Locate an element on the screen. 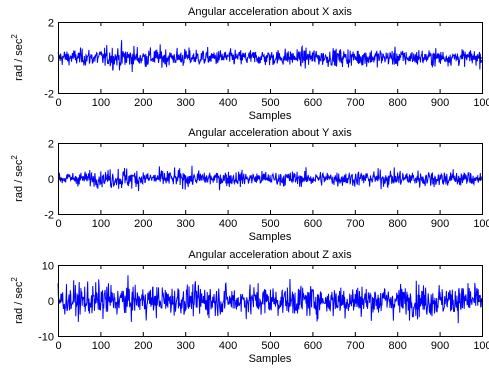  chart-title: Angular acceleration about Y axis is located at coordinates (270, 133).